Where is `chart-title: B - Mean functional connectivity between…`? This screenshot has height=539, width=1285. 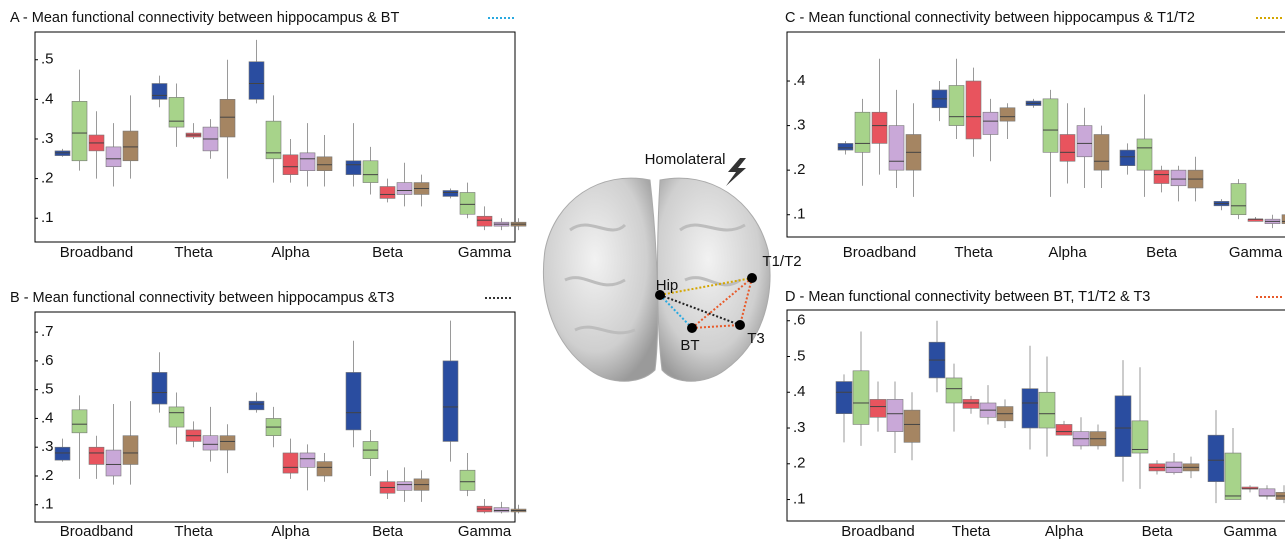
chart-title: B - Mean functional connectivity between… is located at coordinates (202, 298).